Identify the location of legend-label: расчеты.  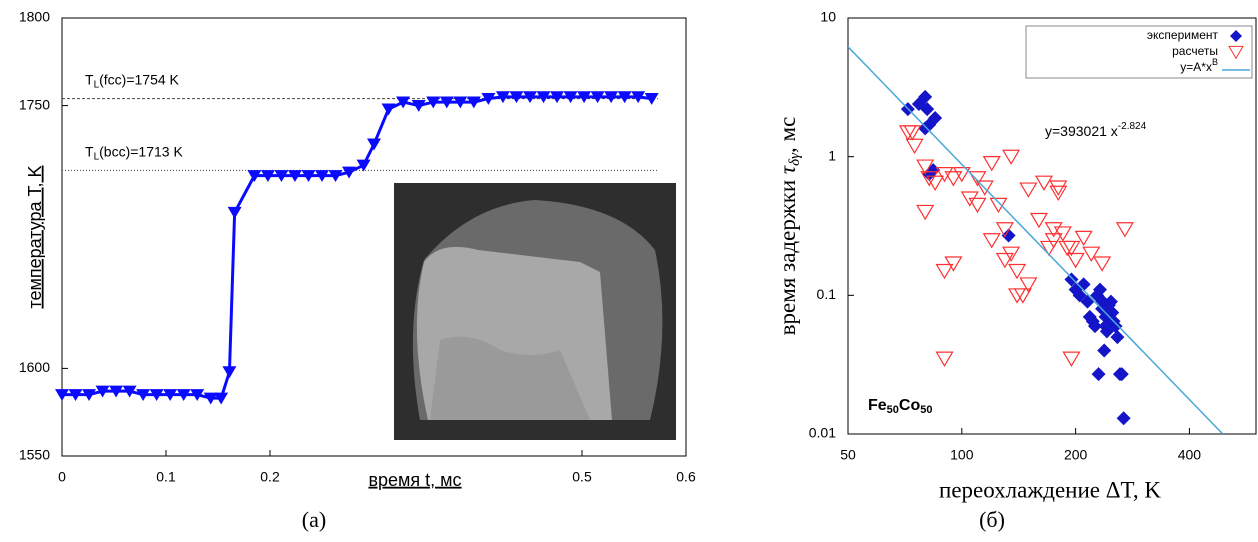
(1195, 51).